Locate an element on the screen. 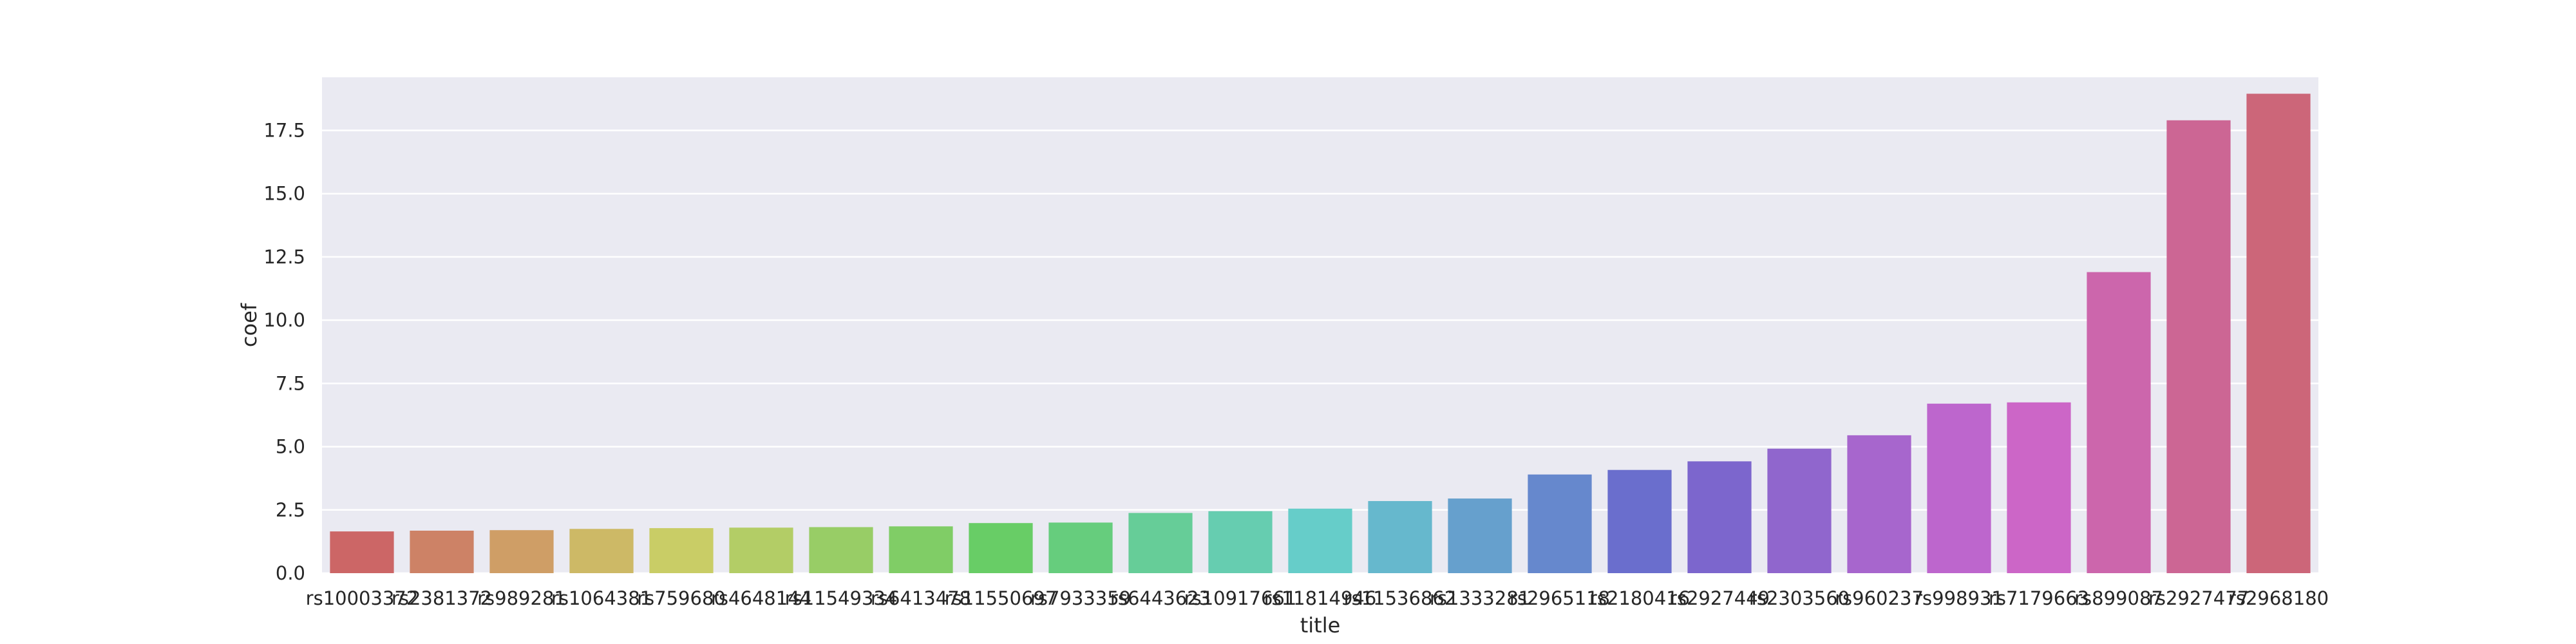  bar-rs10003372 is located at coordinates (362, 552).